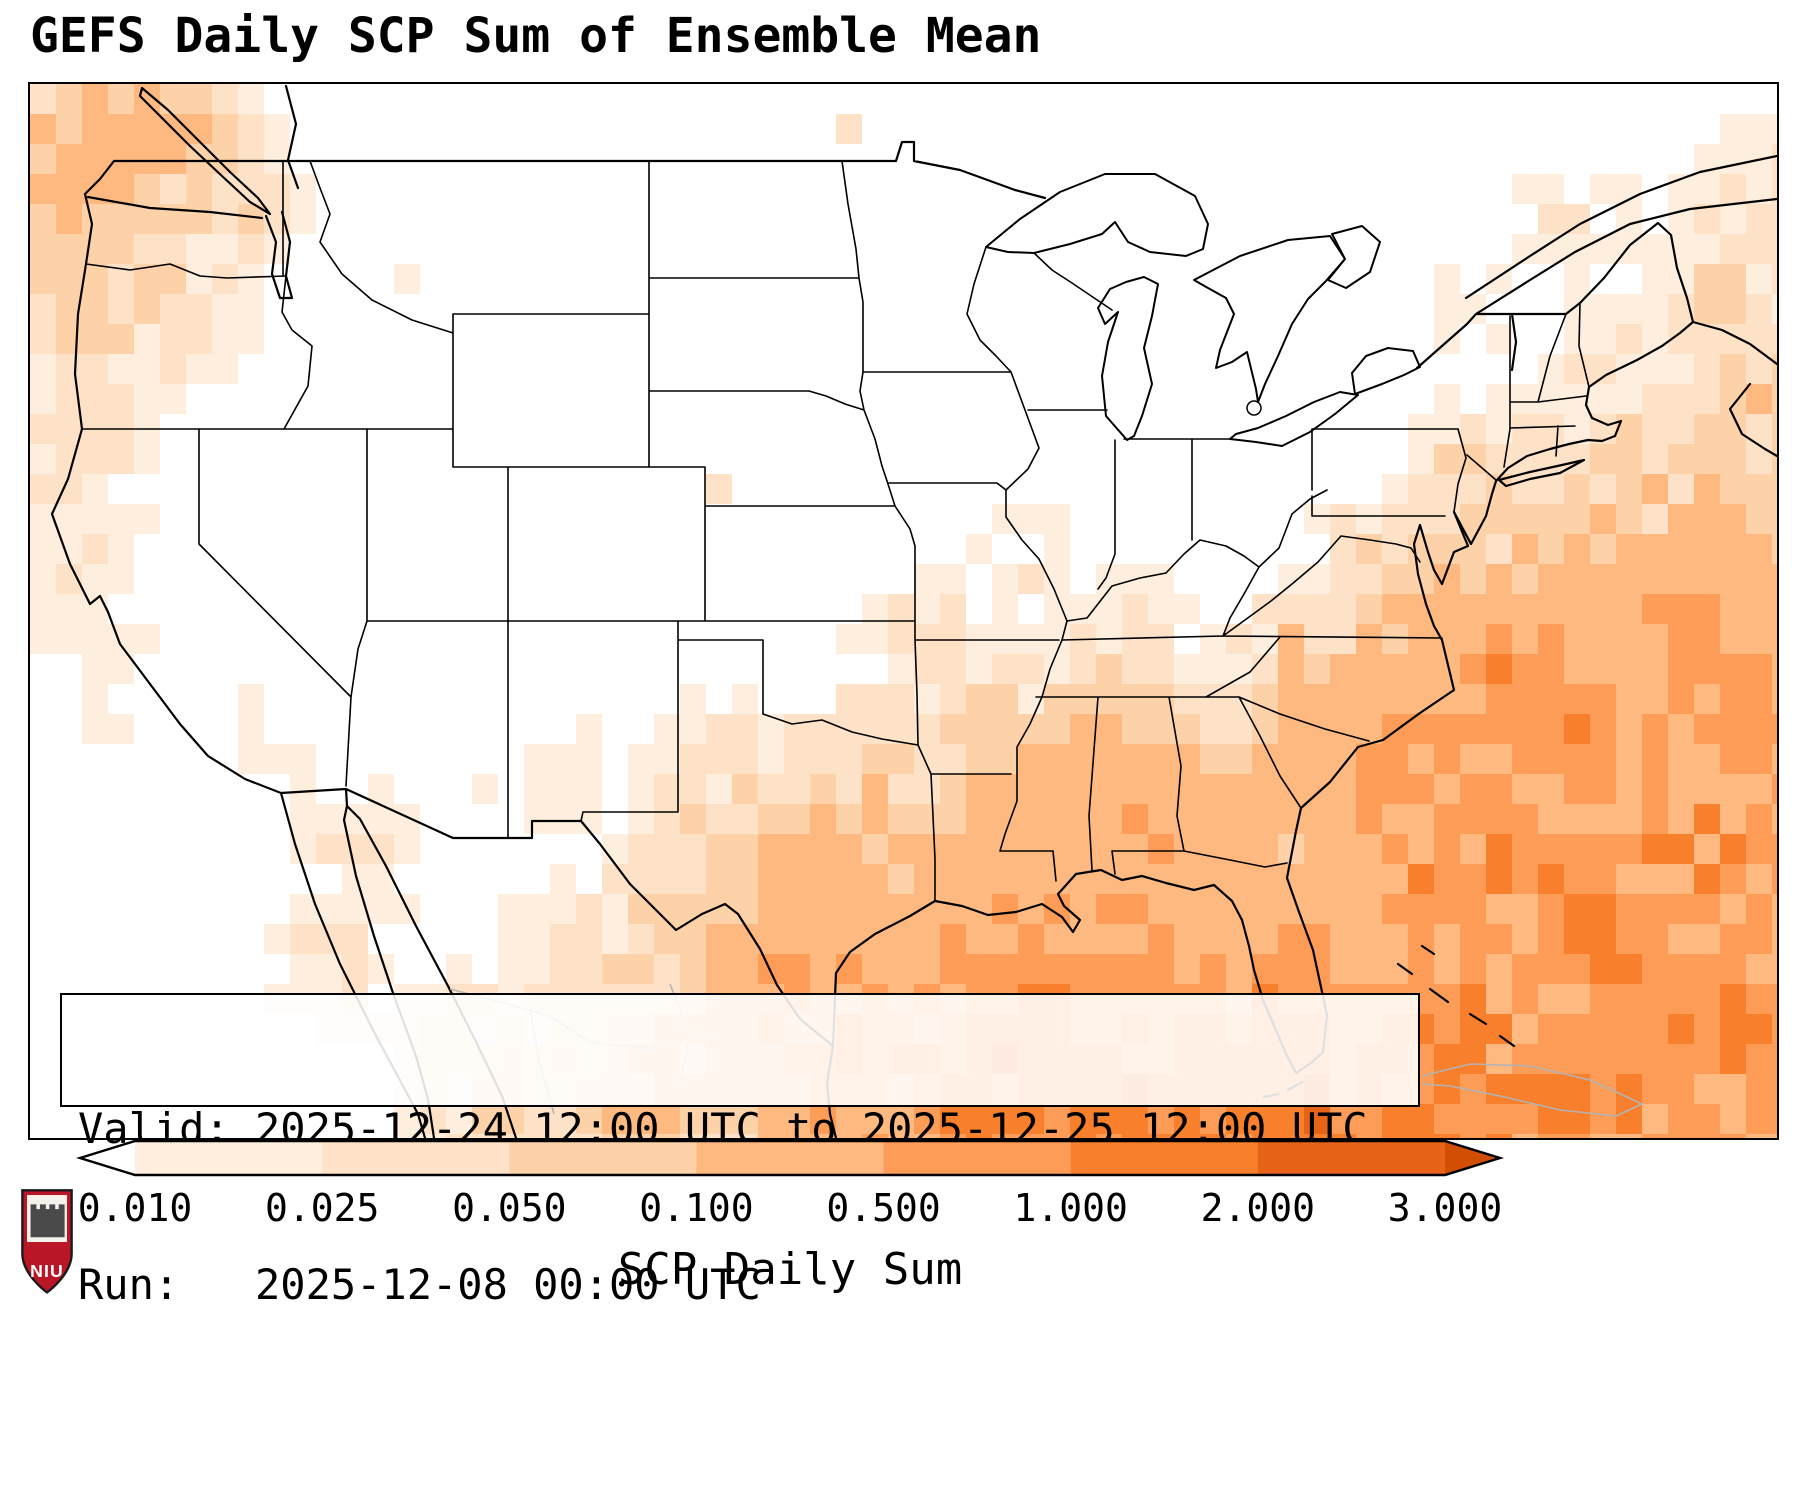 The width and height of the screenshot is (1803, 1500). What do you see at coordinates (1070, 1208) in the screenshot?
I see `colorbar-tick-label: 1.000` at bounding box center [1070, 1208].